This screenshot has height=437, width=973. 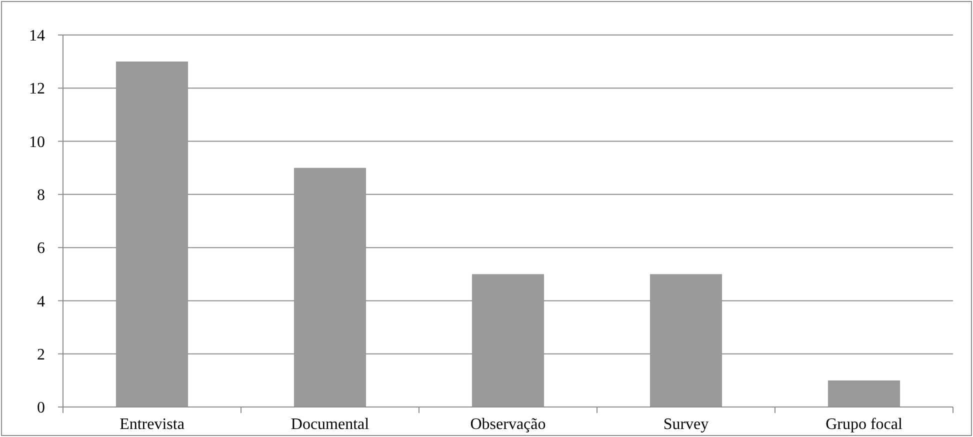 I want to click on x-tick-label: Observação, so click(x=508, y=424).